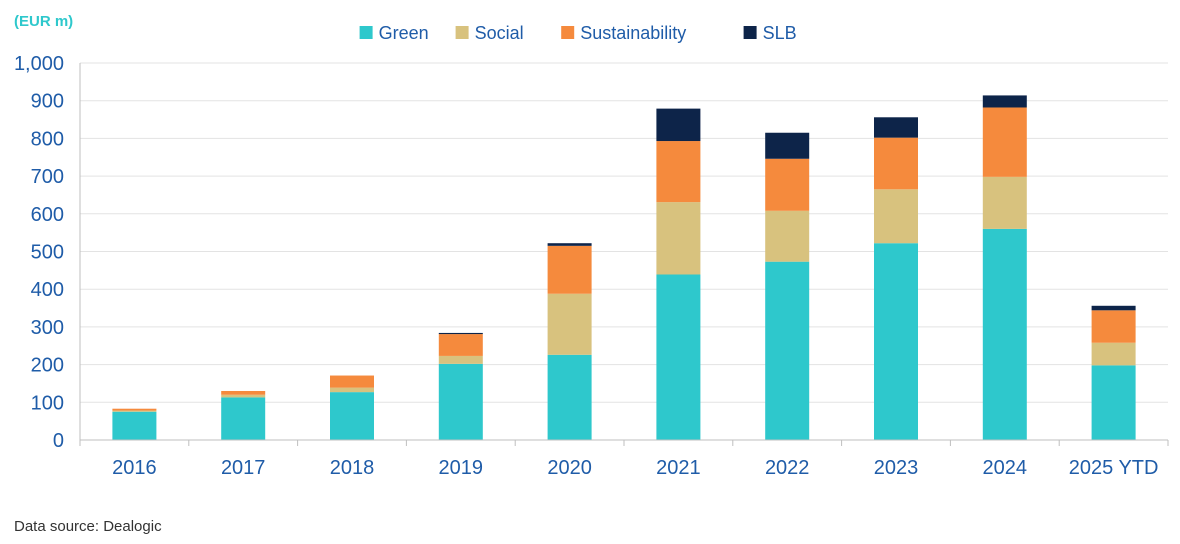 The image size is (1180, 544). I want to click on y-tick-label: 200, so click(47, 366).